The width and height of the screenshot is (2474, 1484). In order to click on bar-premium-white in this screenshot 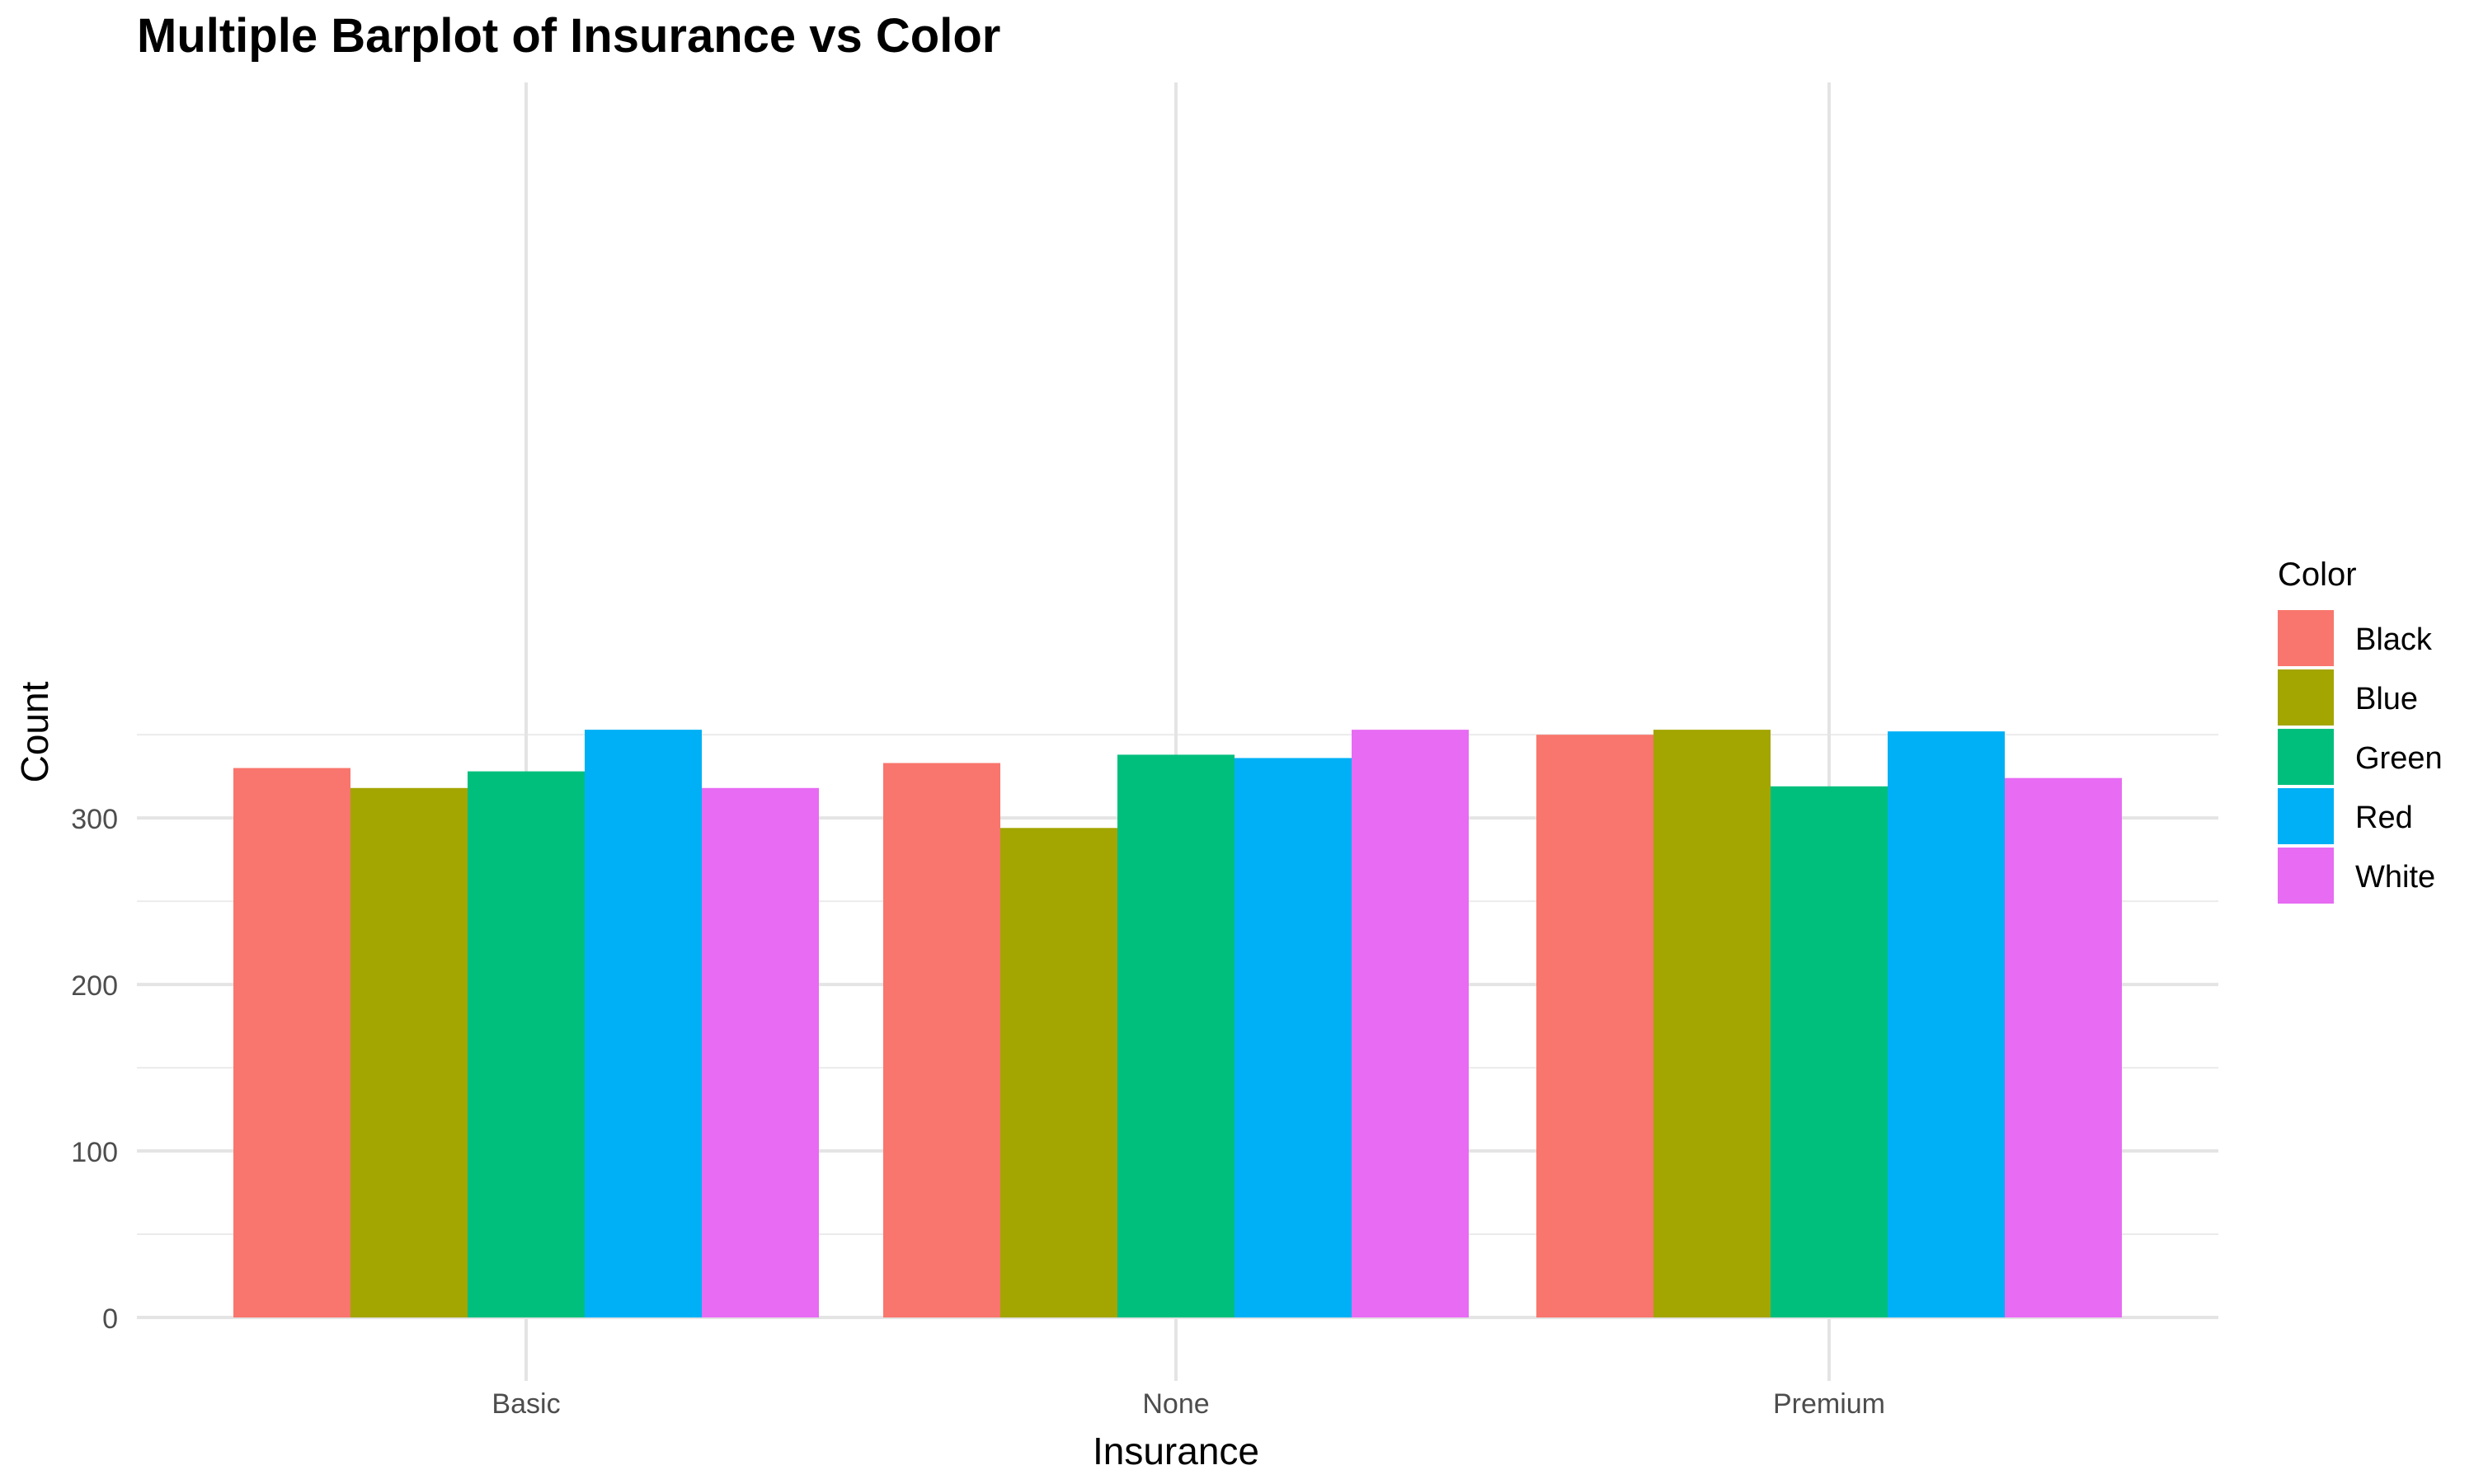, I will do `click(2063, 1047)`.